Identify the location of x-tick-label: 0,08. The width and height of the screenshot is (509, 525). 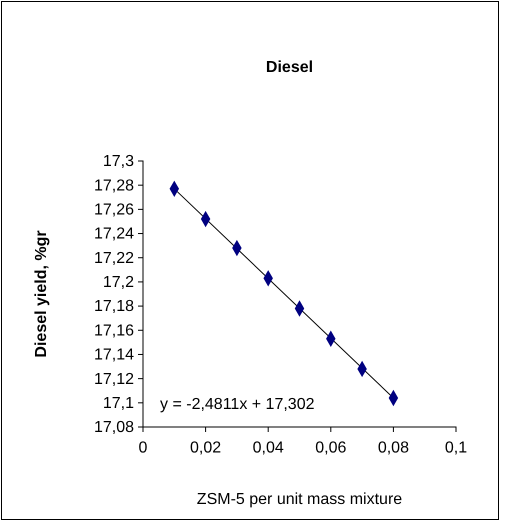
(394, 447).